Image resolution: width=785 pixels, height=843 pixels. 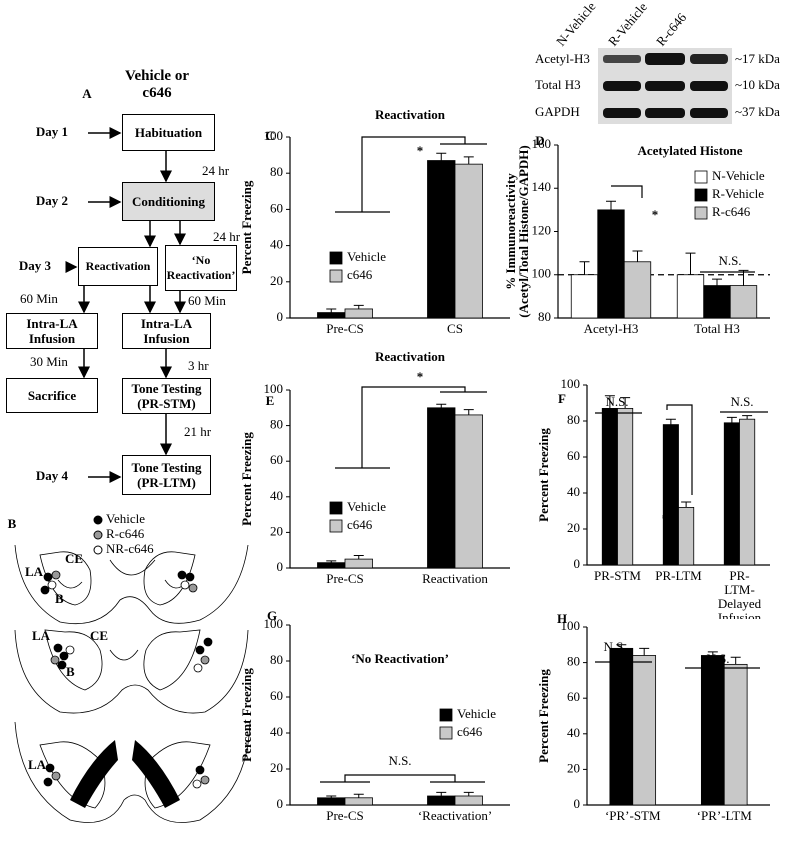 What do you see at coordinates (671, 29) in the screenshot?
I see `lane-label: R-c646` at bounding box center [671, 29].